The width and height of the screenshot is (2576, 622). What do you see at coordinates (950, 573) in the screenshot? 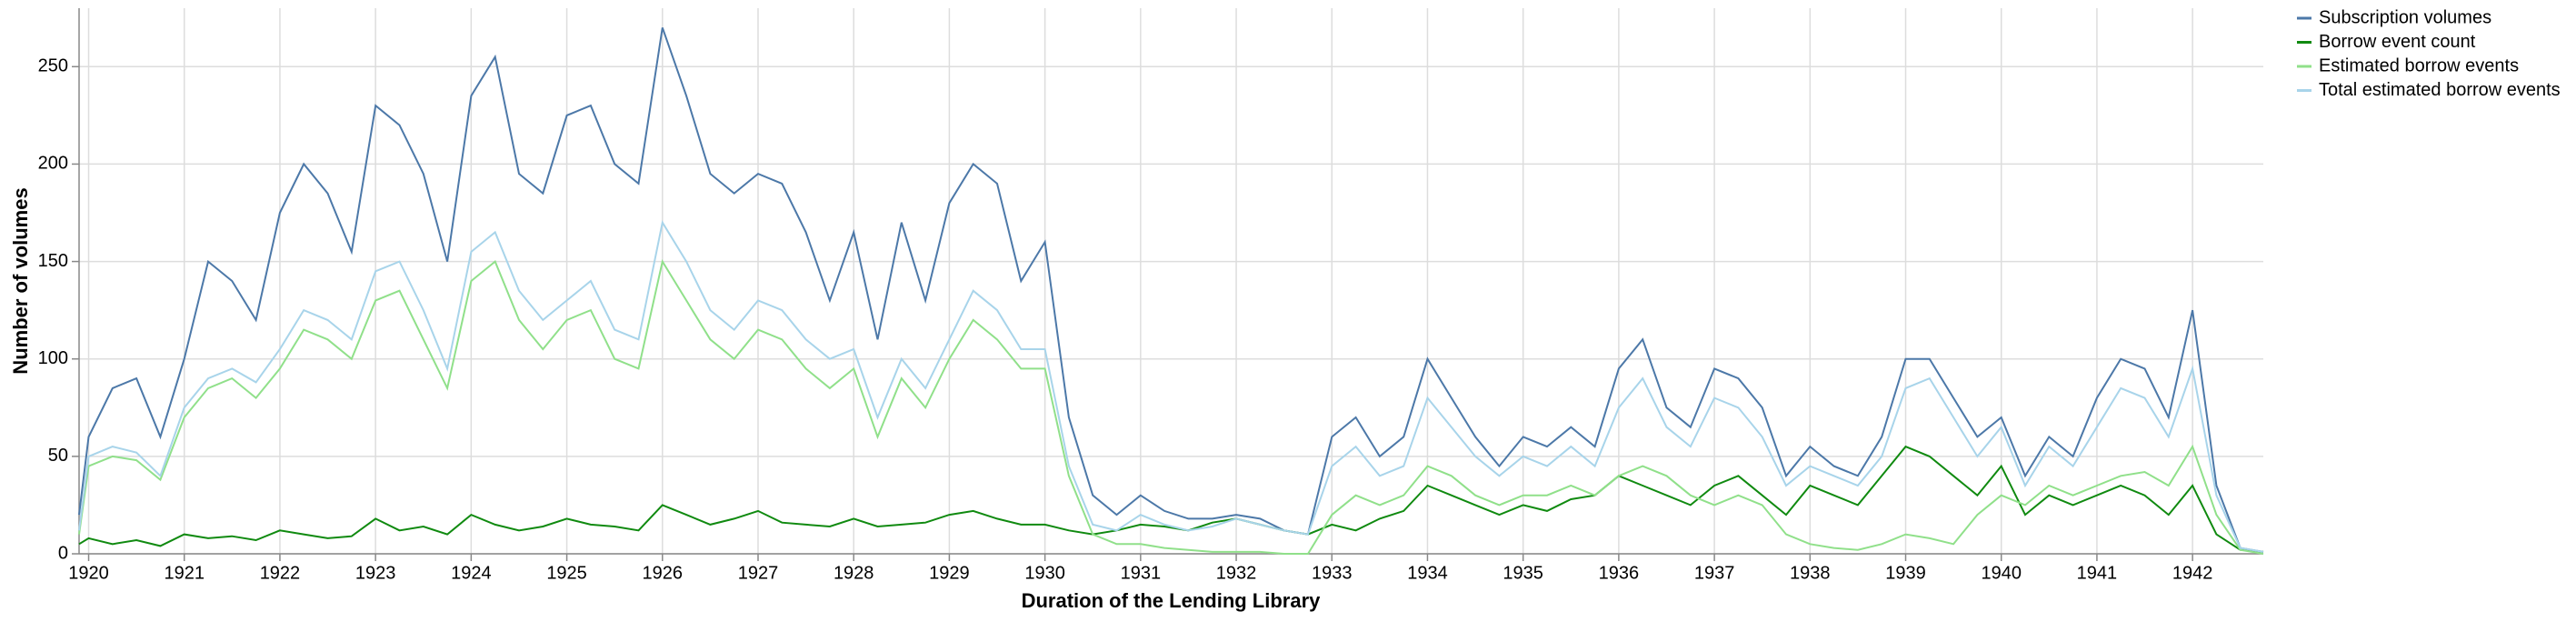
I see `x-tick-label: 1929` at bounding box center [950, 573].